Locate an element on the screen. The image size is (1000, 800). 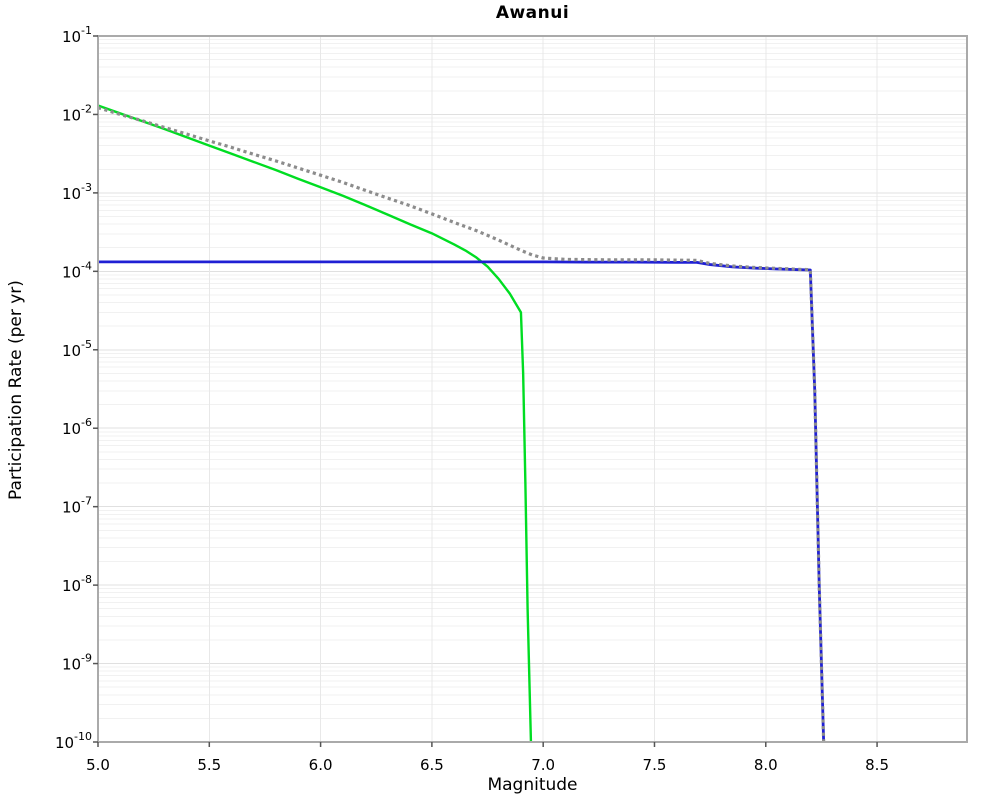
y-tick-label: 10⁻⁴ is located at coordinates (77, 270).